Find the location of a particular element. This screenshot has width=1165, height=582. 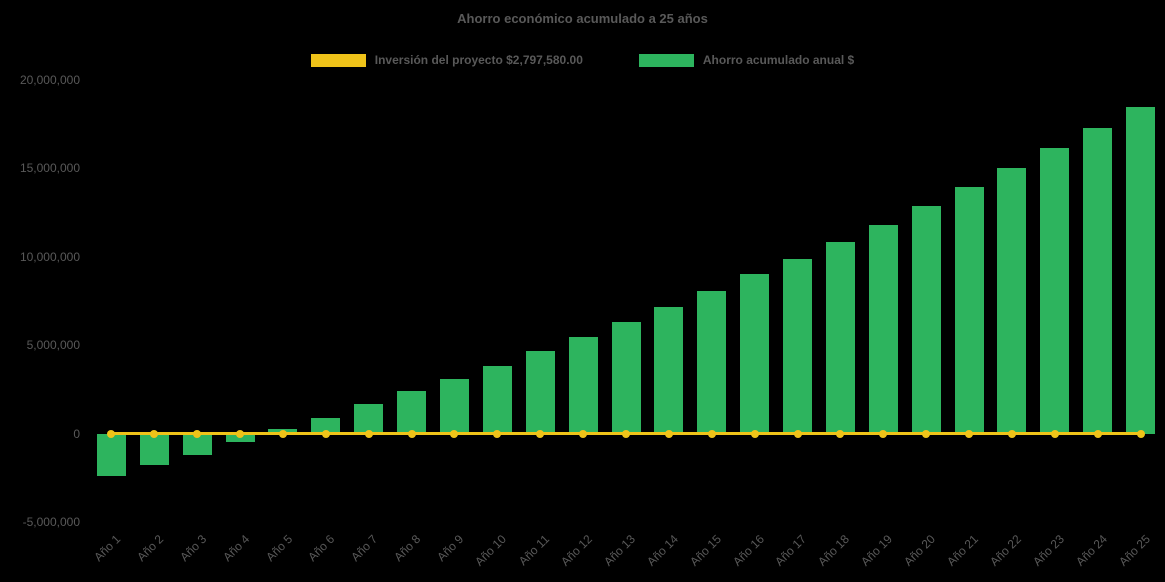

x-tick-label: Año 4 is located at coordinates (235, 548).